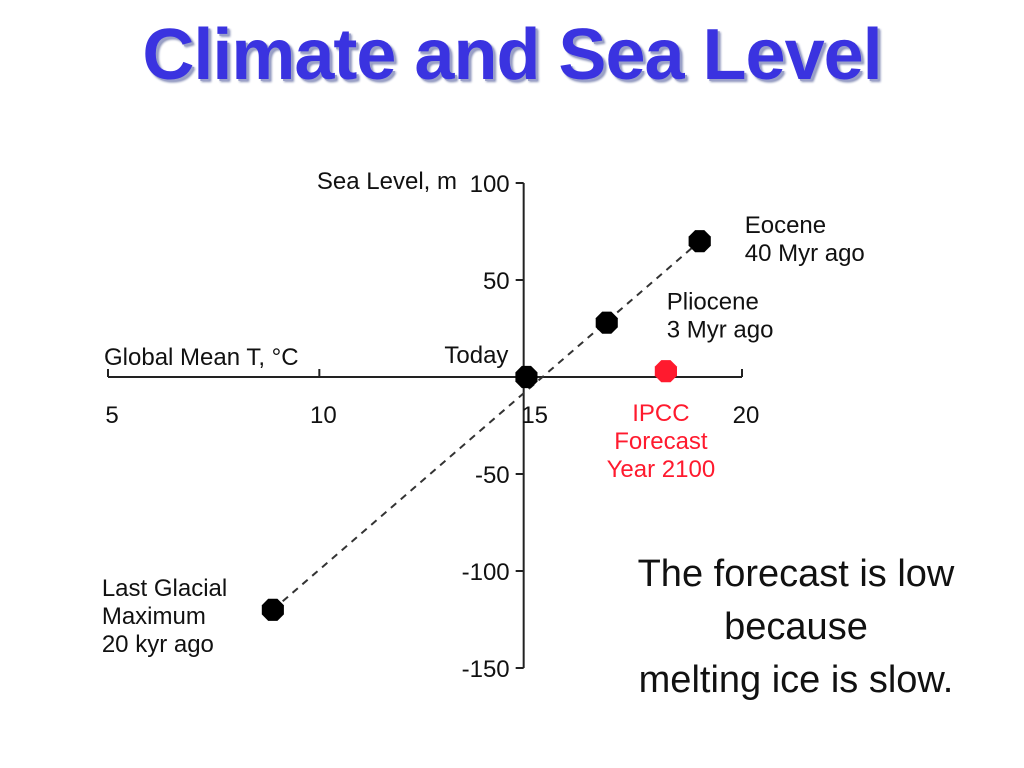  Describe the element at coordinates (164, 588) in the screenshot. I see `data-label: Last Glacial` at that location.